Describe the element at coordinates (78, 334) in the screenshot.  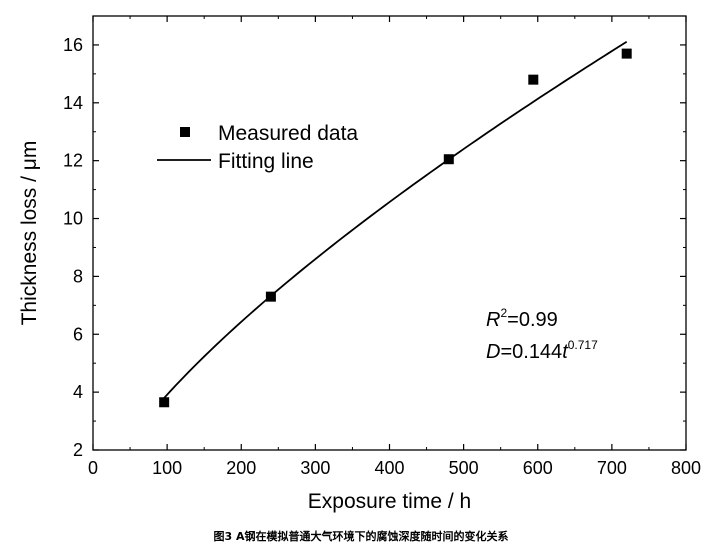
I see `y-tick-label: 6` at that location.